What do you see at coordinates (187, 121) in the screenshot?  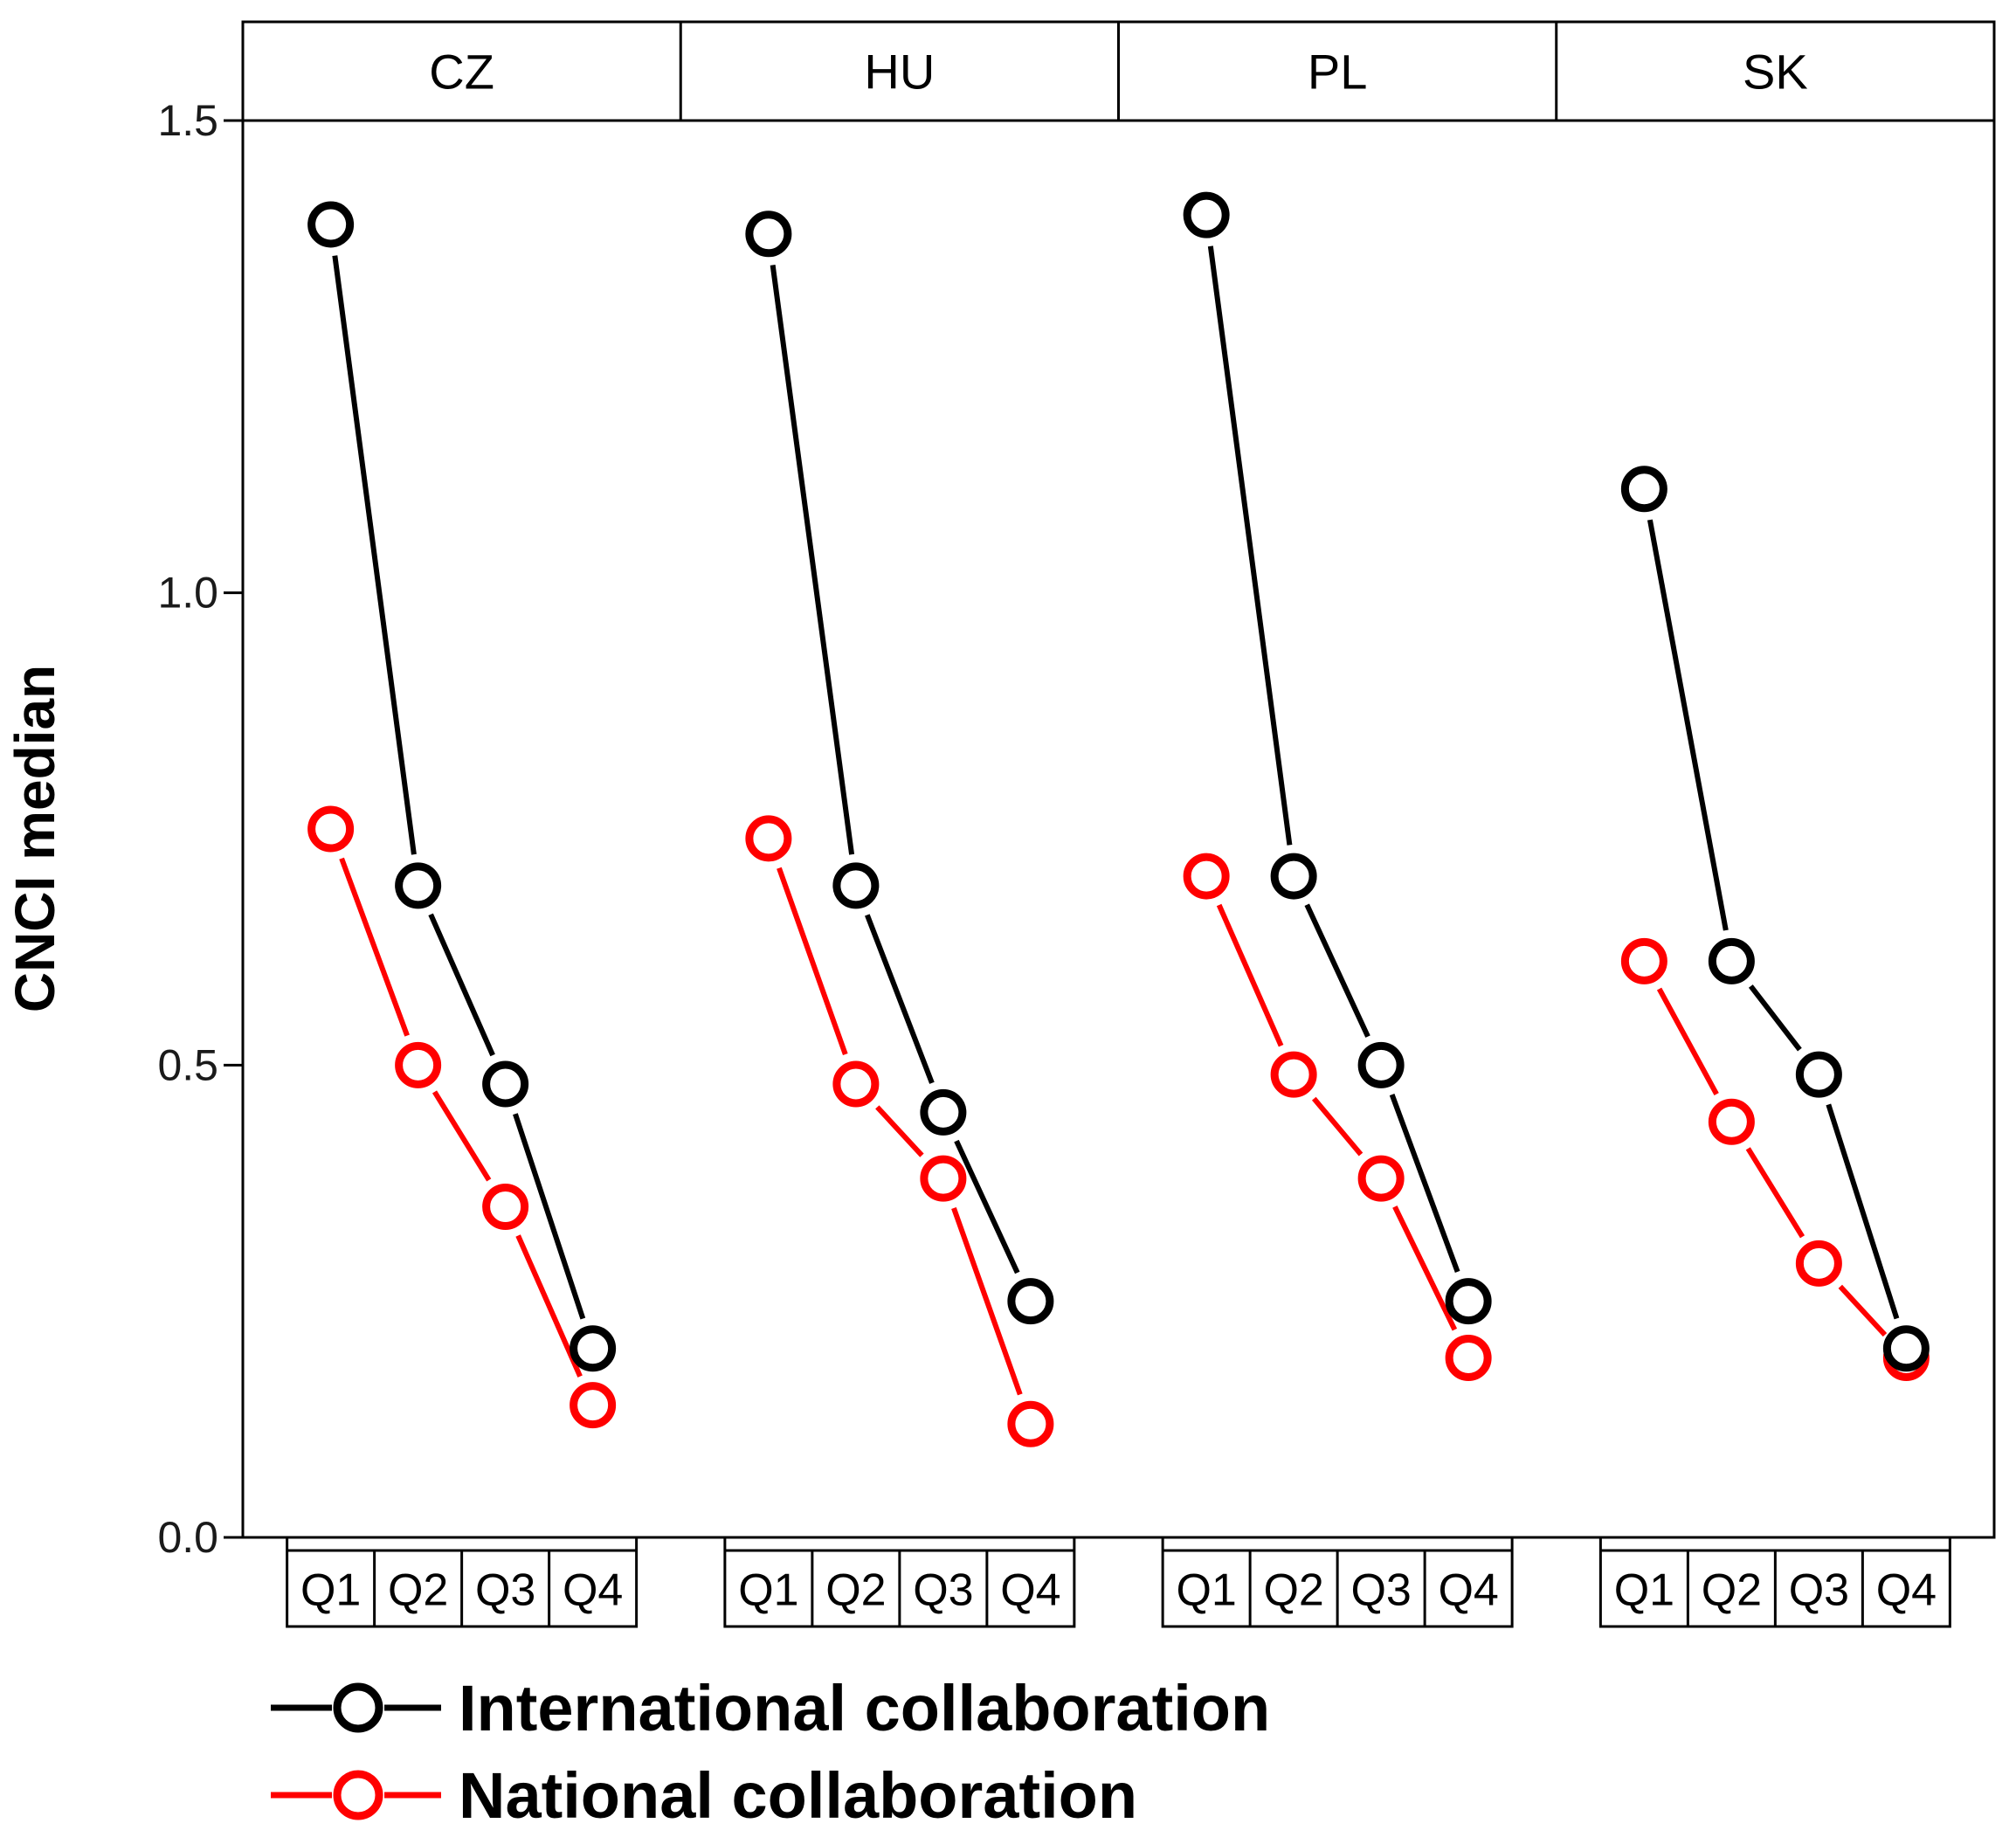 I see `y-tick-label: 1.5` at bounding box center [187, 121].